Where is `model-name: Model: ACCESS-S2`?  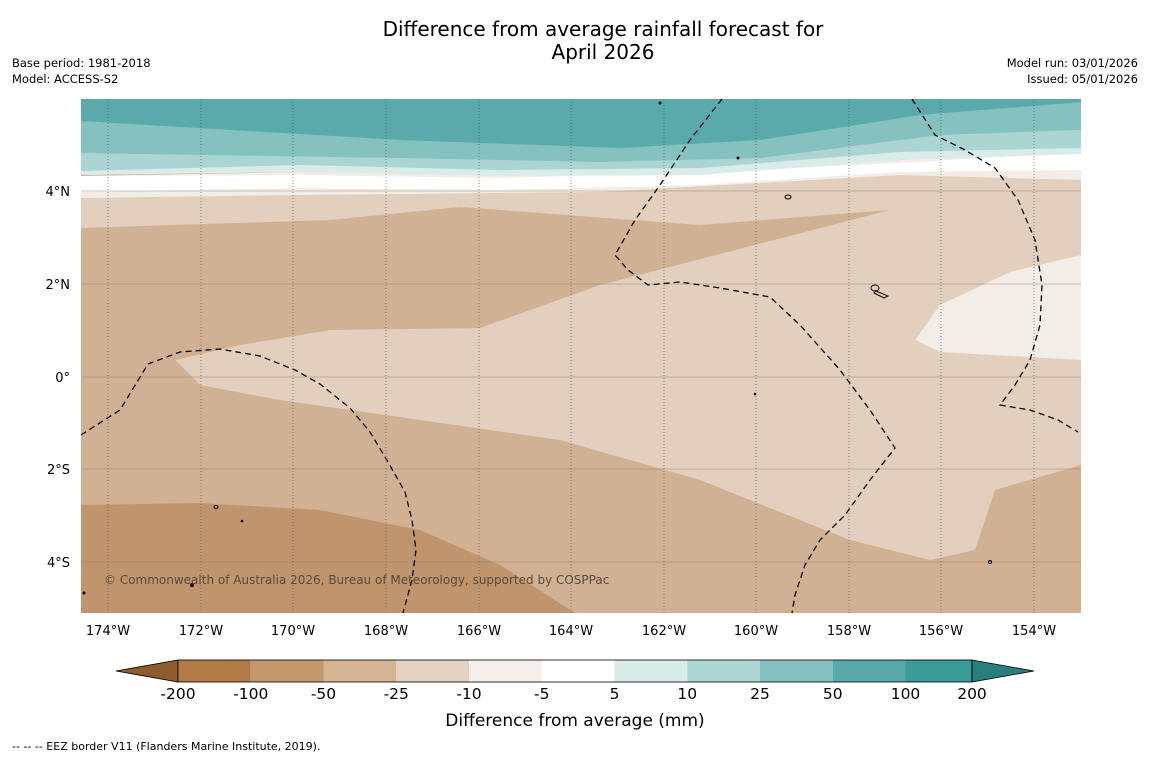 model-name: Model: ACCESS-S2 is located at coordinates (65, 79).